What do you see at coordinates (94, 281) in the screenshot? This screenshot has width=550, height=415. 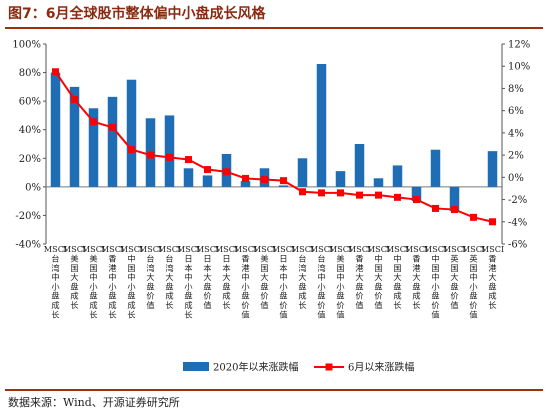 I see `category-label: MSCI 美国中小盘成长` at bounding box center [94, 281].